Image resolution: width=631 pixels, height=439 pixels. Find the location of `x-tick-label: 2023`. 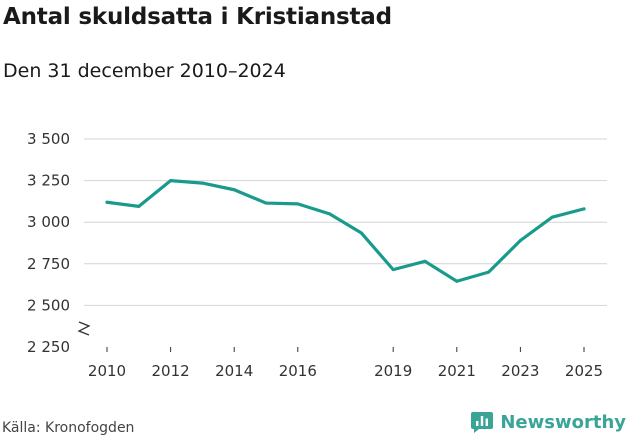

x-tick-label: 2023 is located at coordinates (520, 371).